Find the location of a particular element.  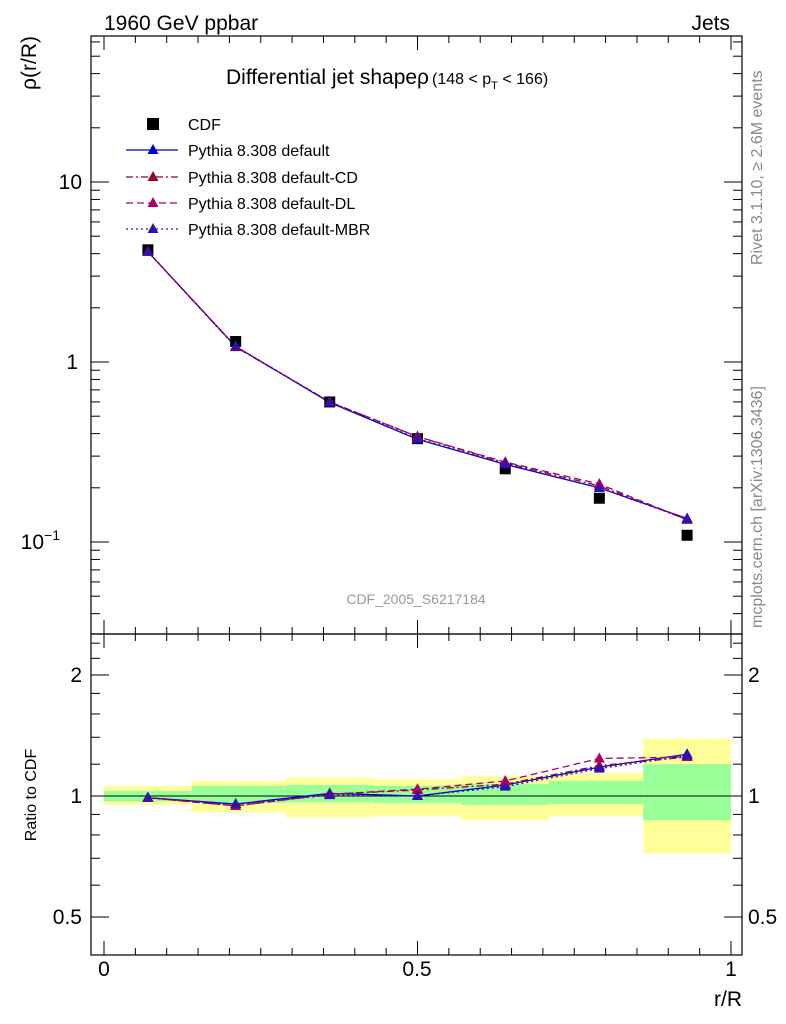

ytick-label-1: 1 is located at coordinates (72, 362).